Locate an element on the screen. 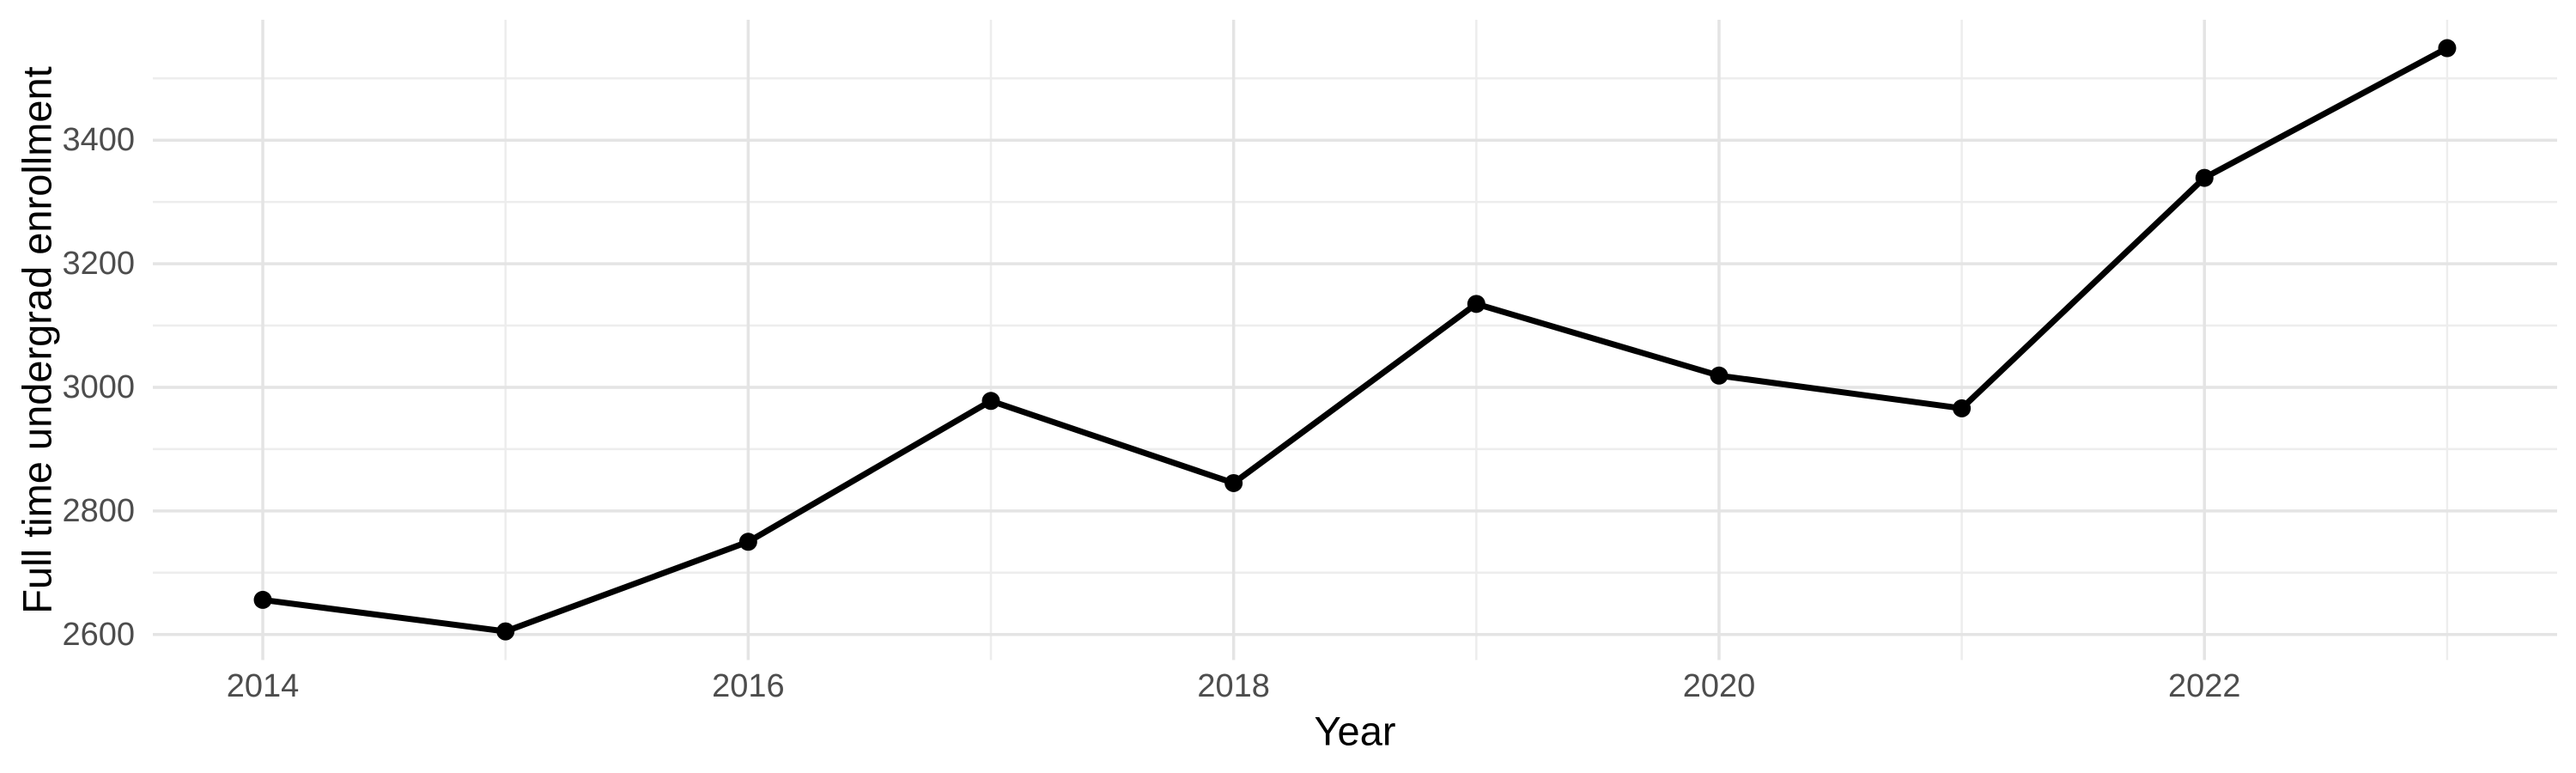  data-point-2014 is located at coordinates (262, 599).